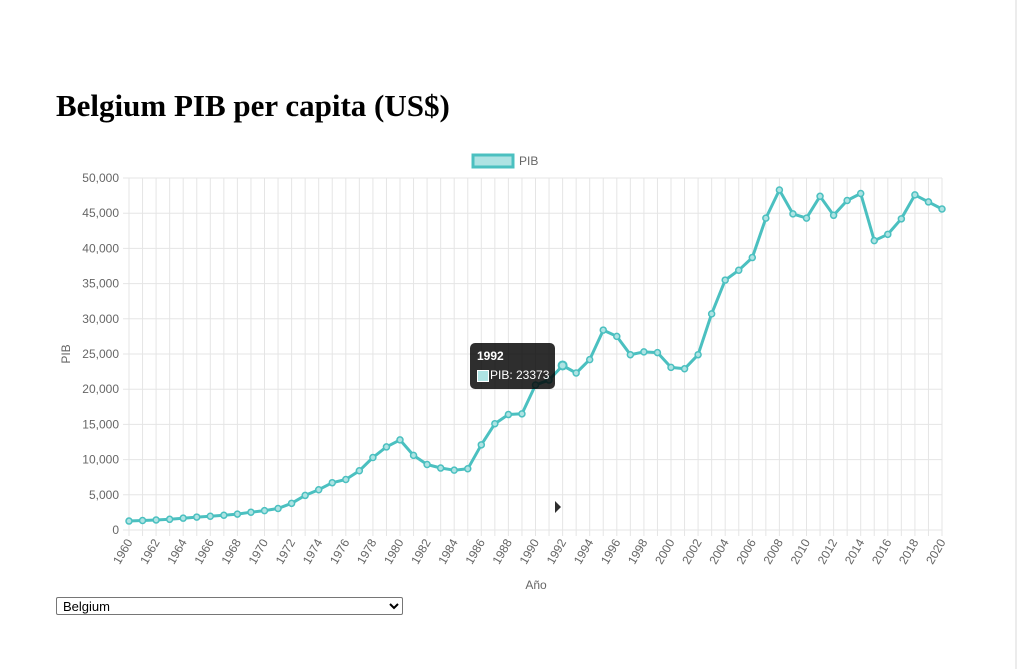  Describe the element at coordinates (557, 551) in the screenshot. I see `x-tick-label: 1992` at that location.